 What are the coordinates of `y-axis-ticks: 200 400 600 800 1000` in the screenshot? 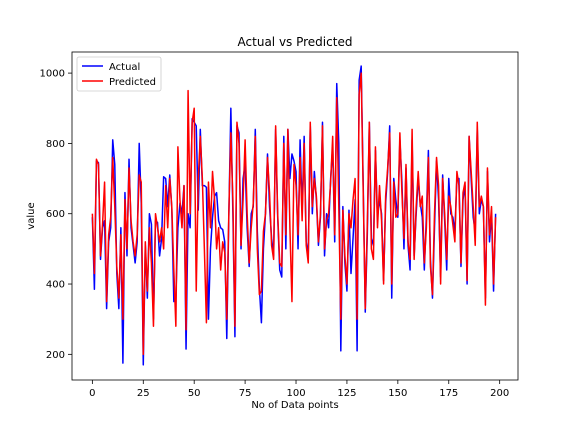 It's located at (56, 215).